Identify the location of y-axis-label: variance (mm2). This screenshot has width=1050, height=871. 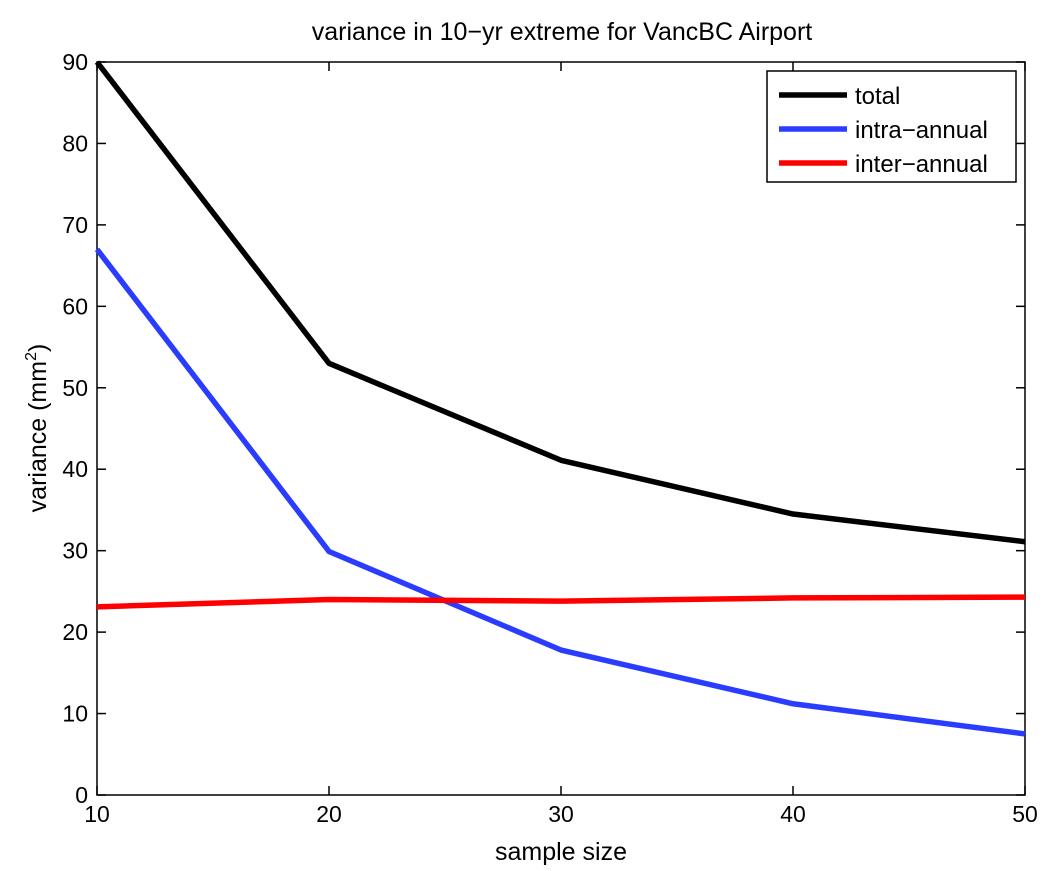
(37, 428).